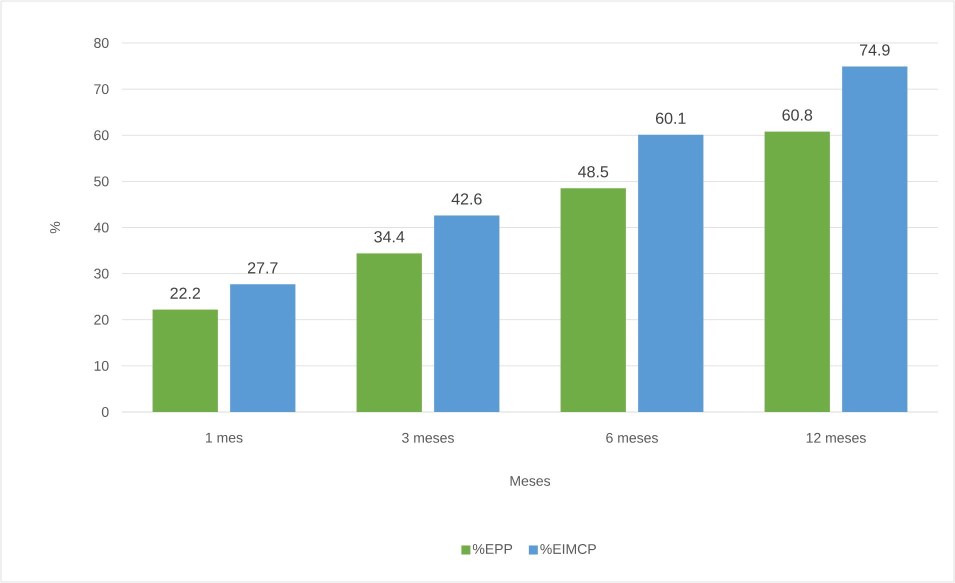  I want to click on y-tick-label: 50, so click(101, 181).